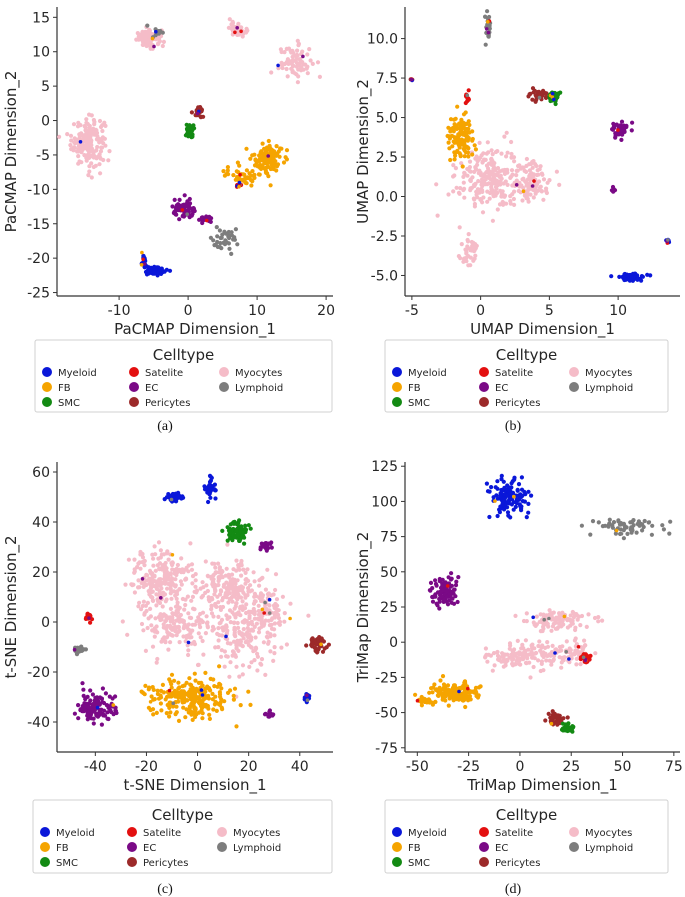 The width and height of the screenshot is (685, 897). I want to click on y-tick-label: -50, so click(386, 714).